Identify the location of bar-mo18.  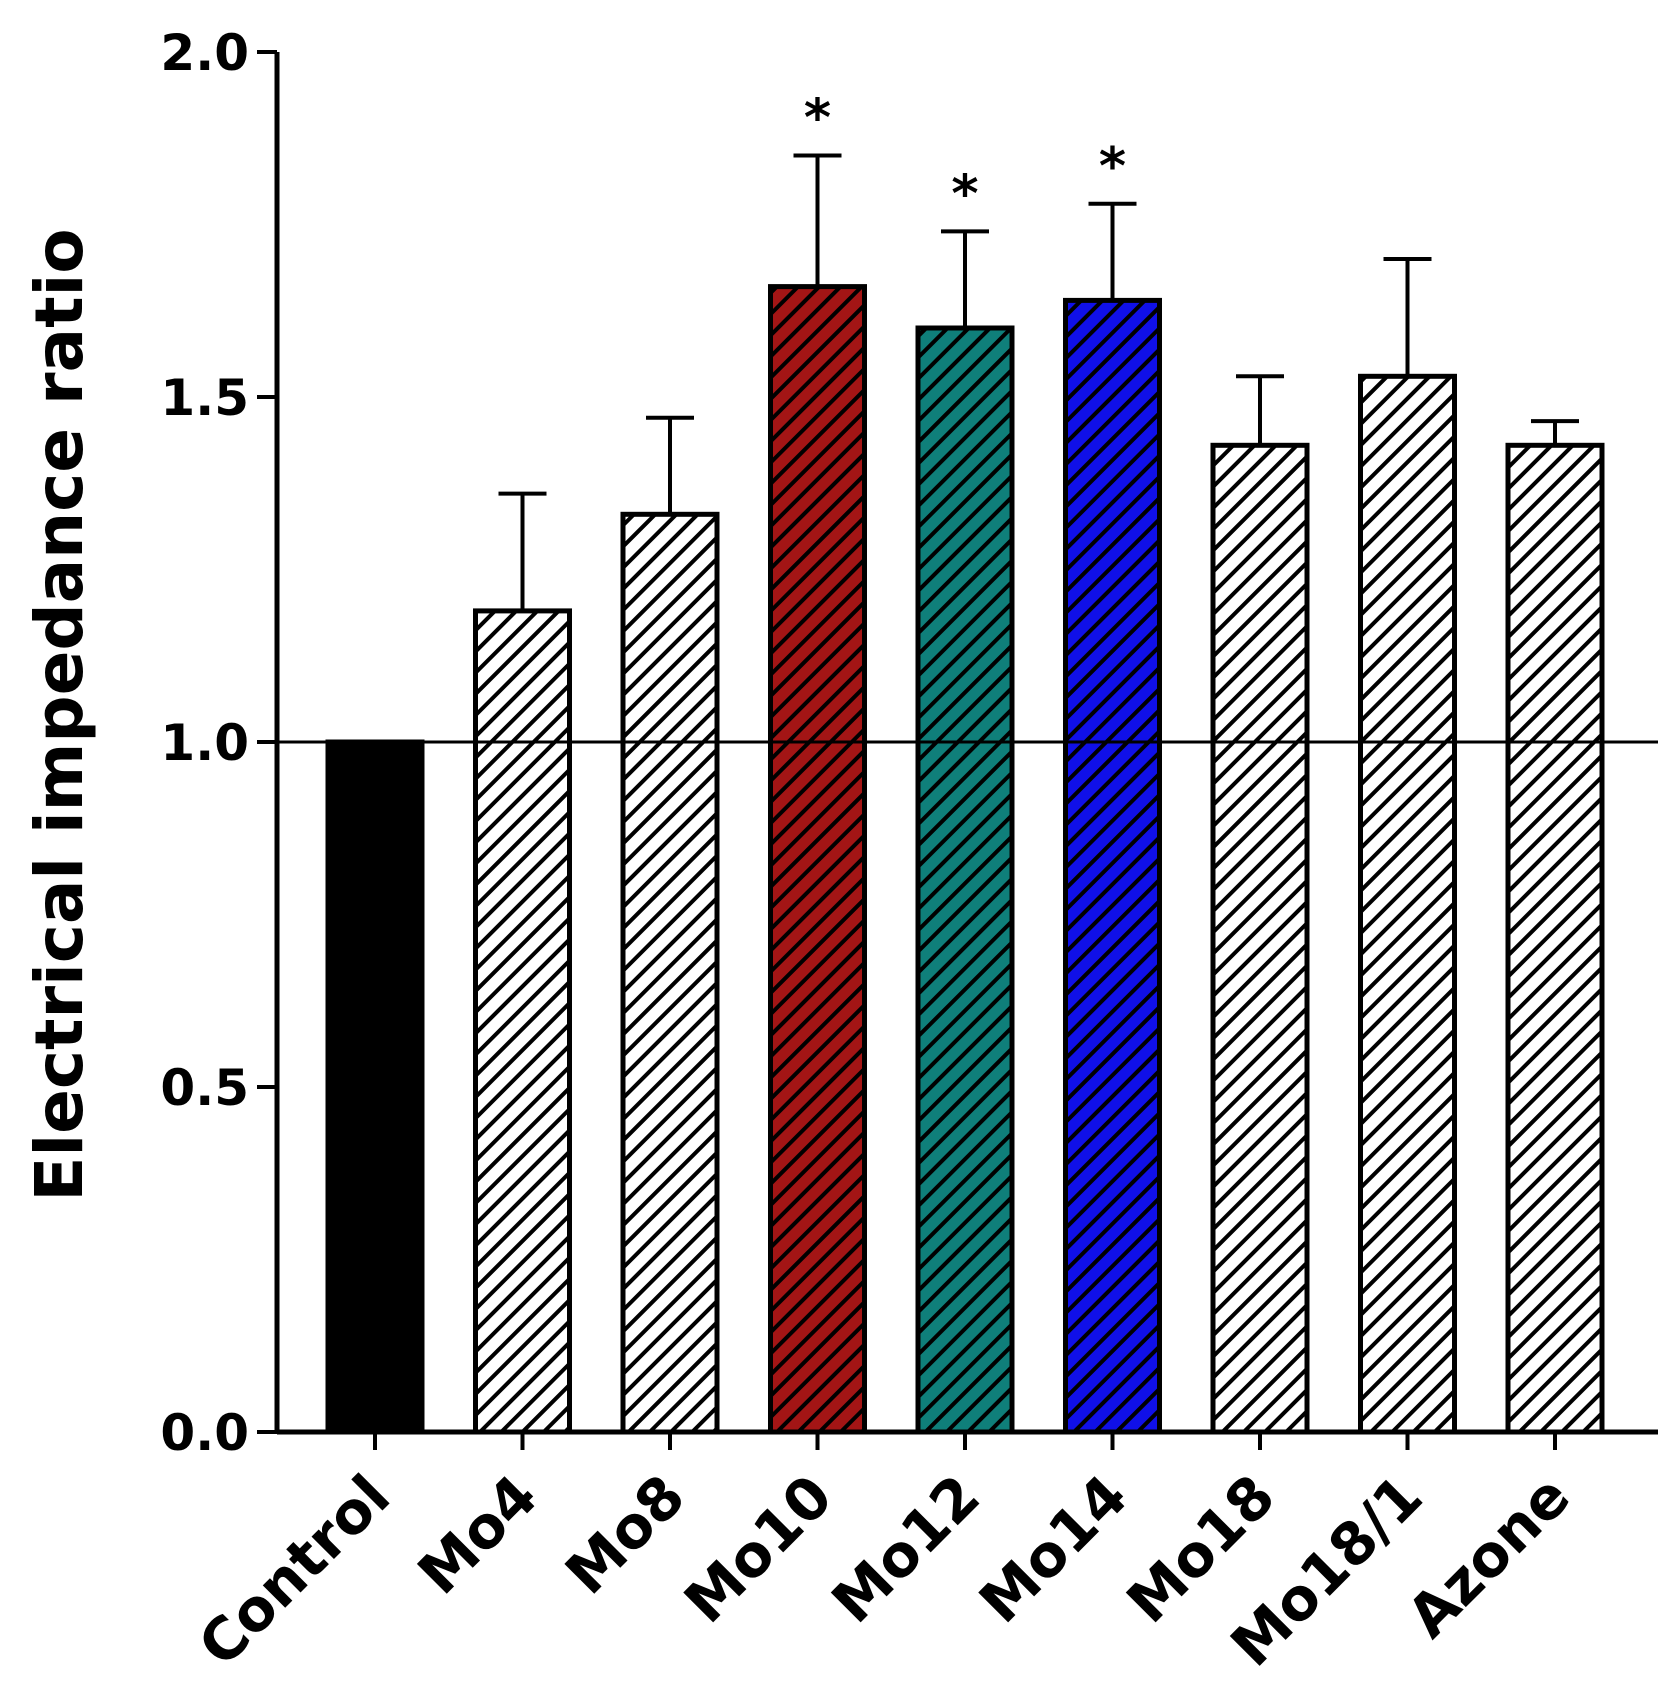
(1260, 938).